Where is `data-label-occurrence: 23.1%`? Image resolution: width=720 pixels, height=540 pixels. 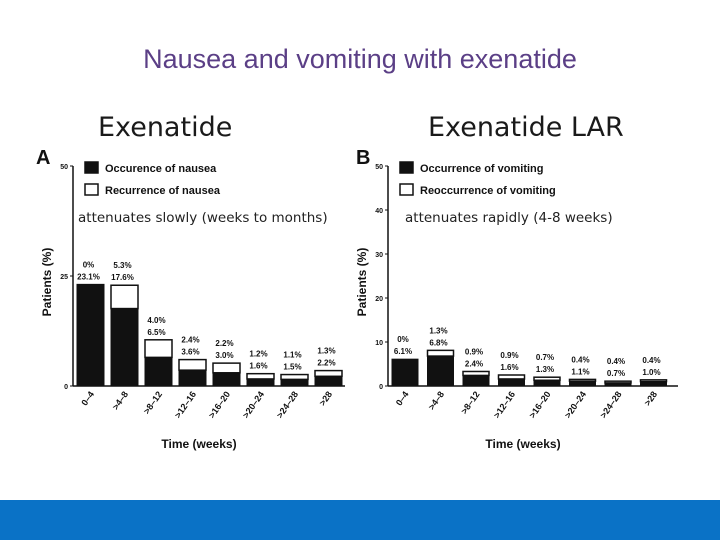
data-label-occurrence: 23.1% is located at coordinates (88, 276).